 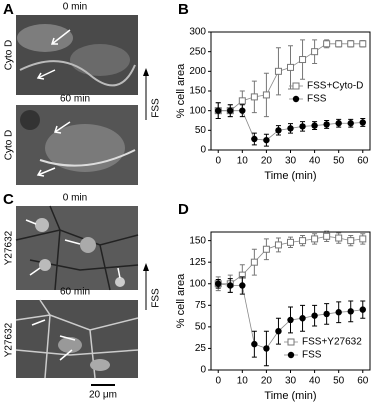 I want to click on x-tick-label: 40, so click(x=315, y=161).